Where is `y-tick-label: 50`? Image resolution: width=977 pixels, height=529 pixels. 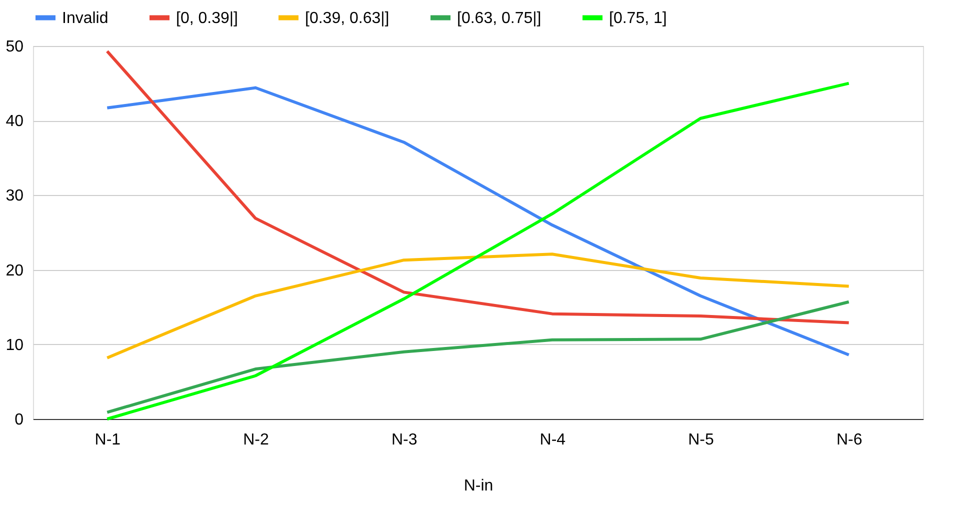
y-tick-label: 50 is located at coordinates (15, 47).